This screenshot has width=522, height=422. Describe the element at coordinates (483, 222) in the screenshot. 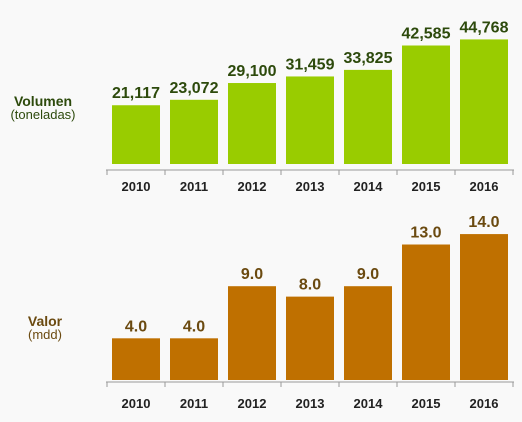

I see `bar-value-label: 14.0` at that location.